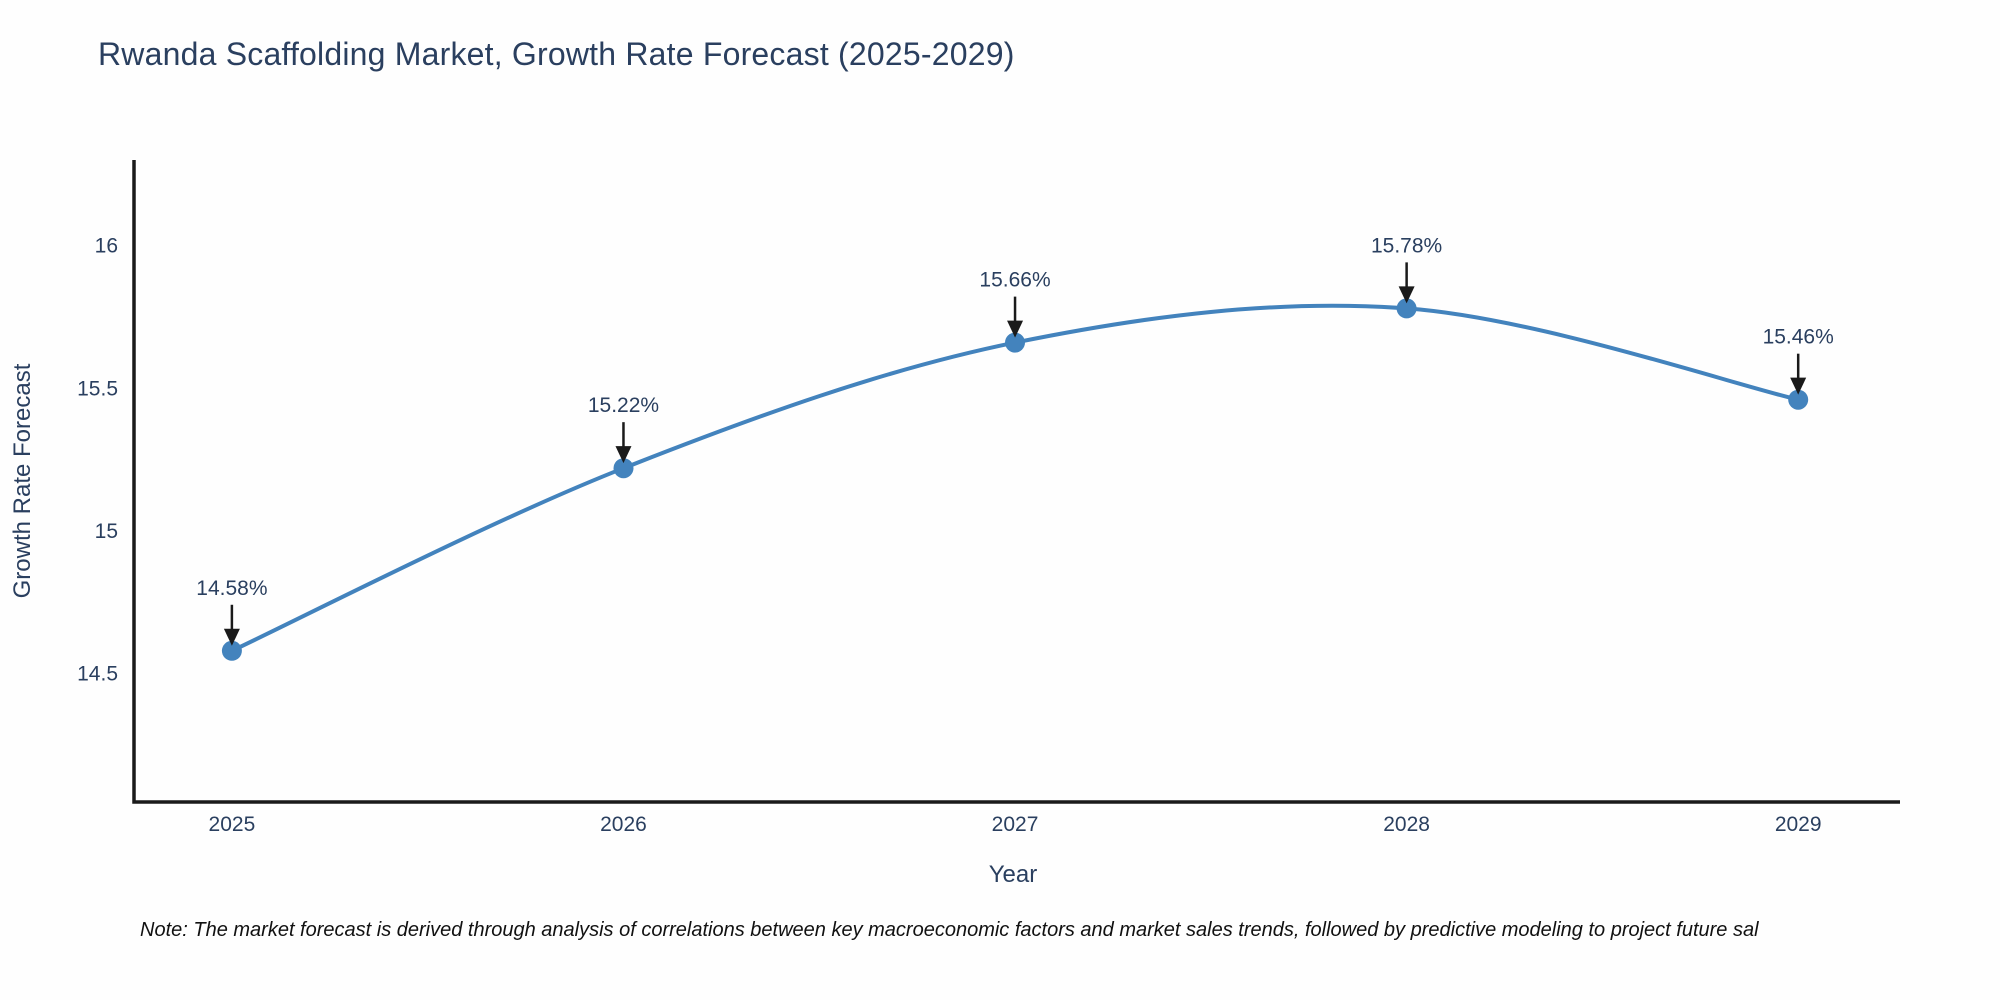 Image resolution: width=2000 pixels, height=1000 pixels. I want to click on x-tick-label: 2029, so click(1798, 824).